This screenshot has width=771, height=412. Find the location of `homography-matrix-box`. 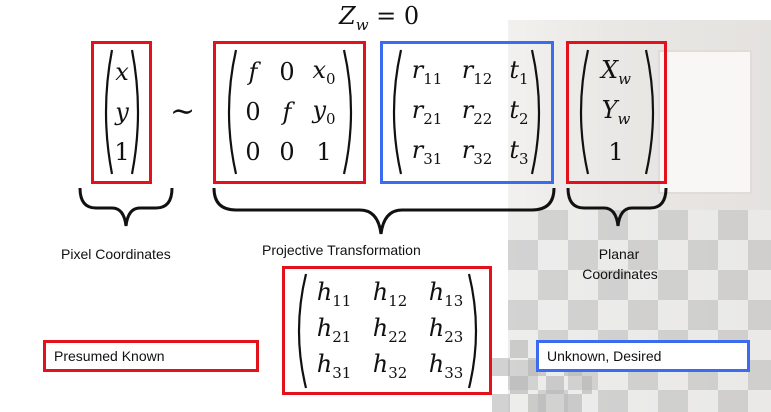

homography-matrix-box is located at coordinates (387, 330).